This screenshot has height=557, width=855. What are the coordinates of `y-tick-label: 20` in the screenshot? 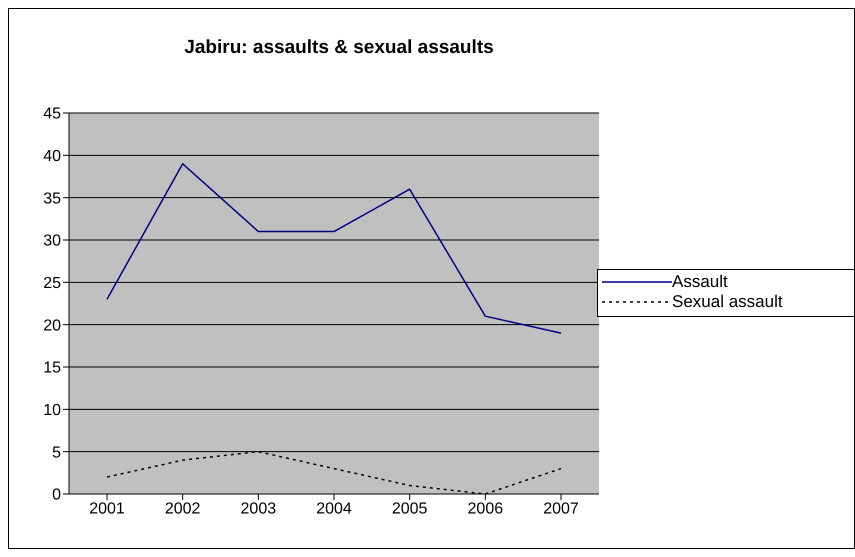 It's located at (52, 325).